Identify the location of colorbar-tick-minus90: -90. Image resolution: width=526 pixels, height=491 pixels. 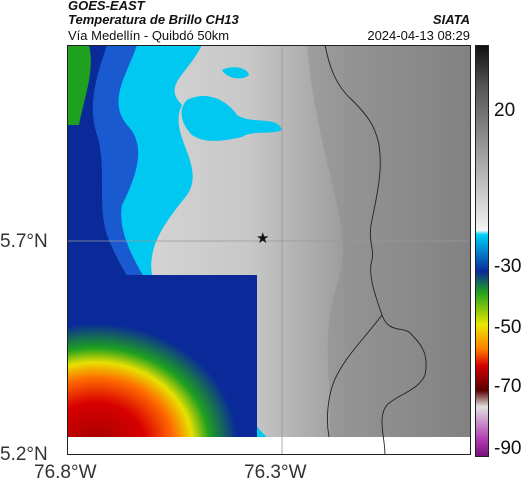
(508, 448).